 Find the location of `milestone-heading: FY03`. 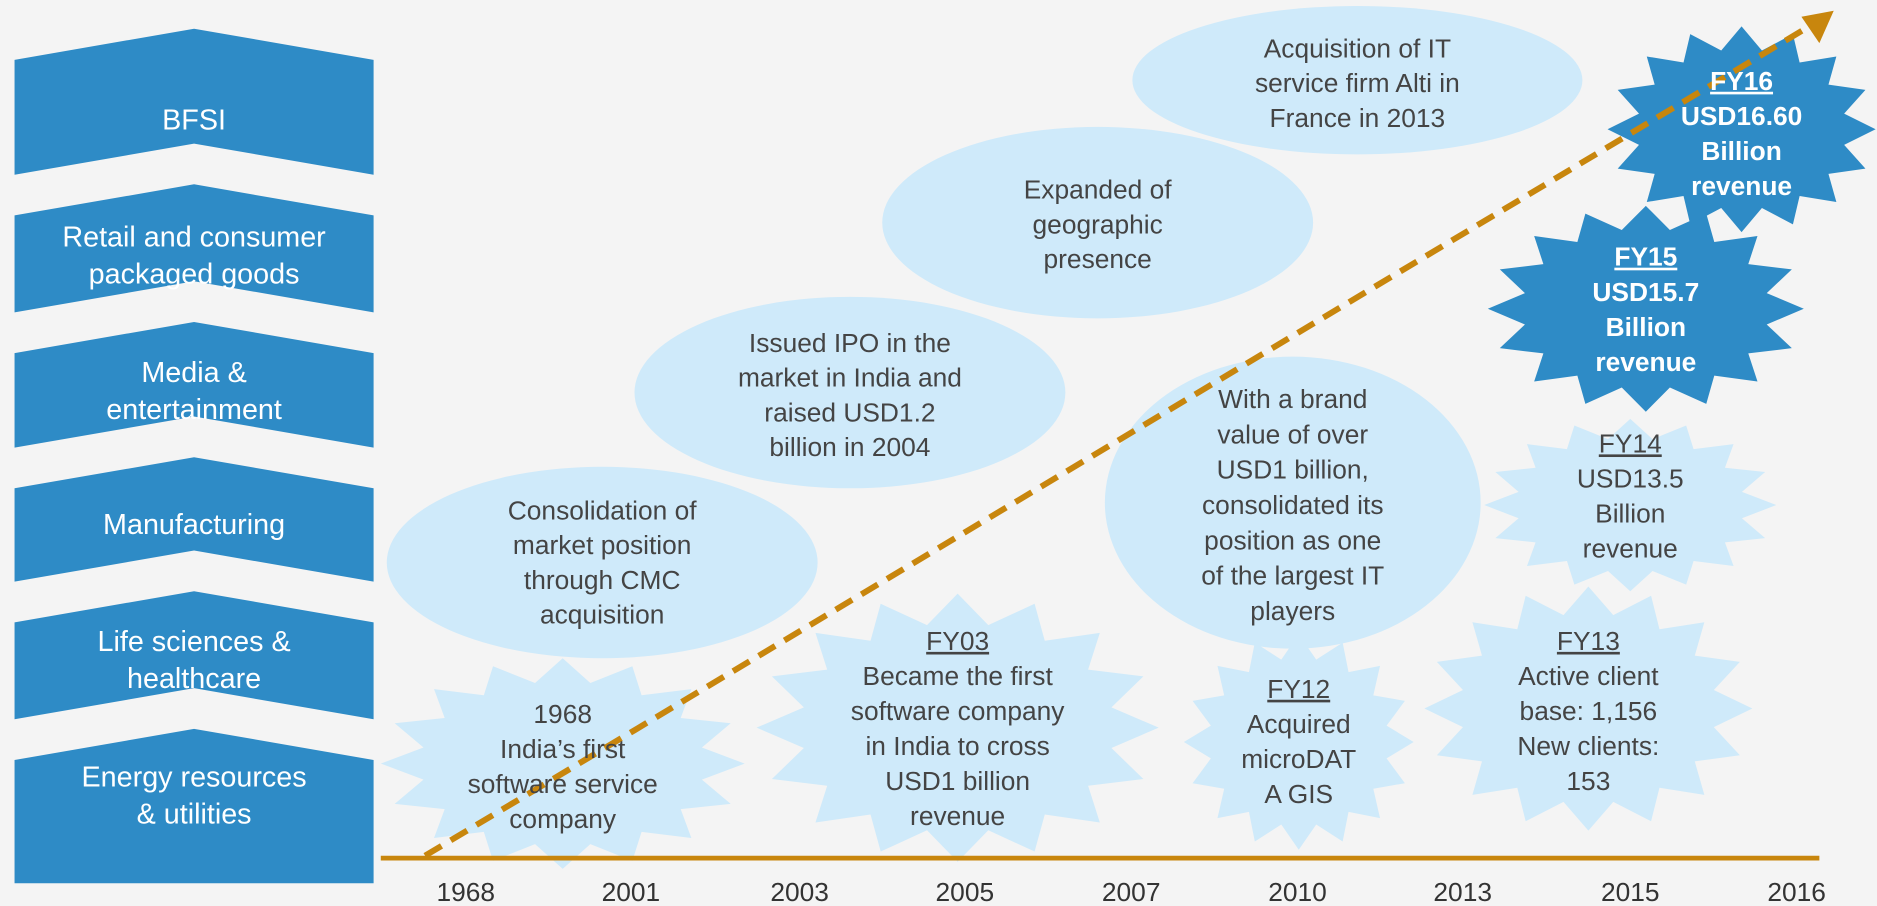

milestone-heading: FY03 is located at coordinates (957, 641).